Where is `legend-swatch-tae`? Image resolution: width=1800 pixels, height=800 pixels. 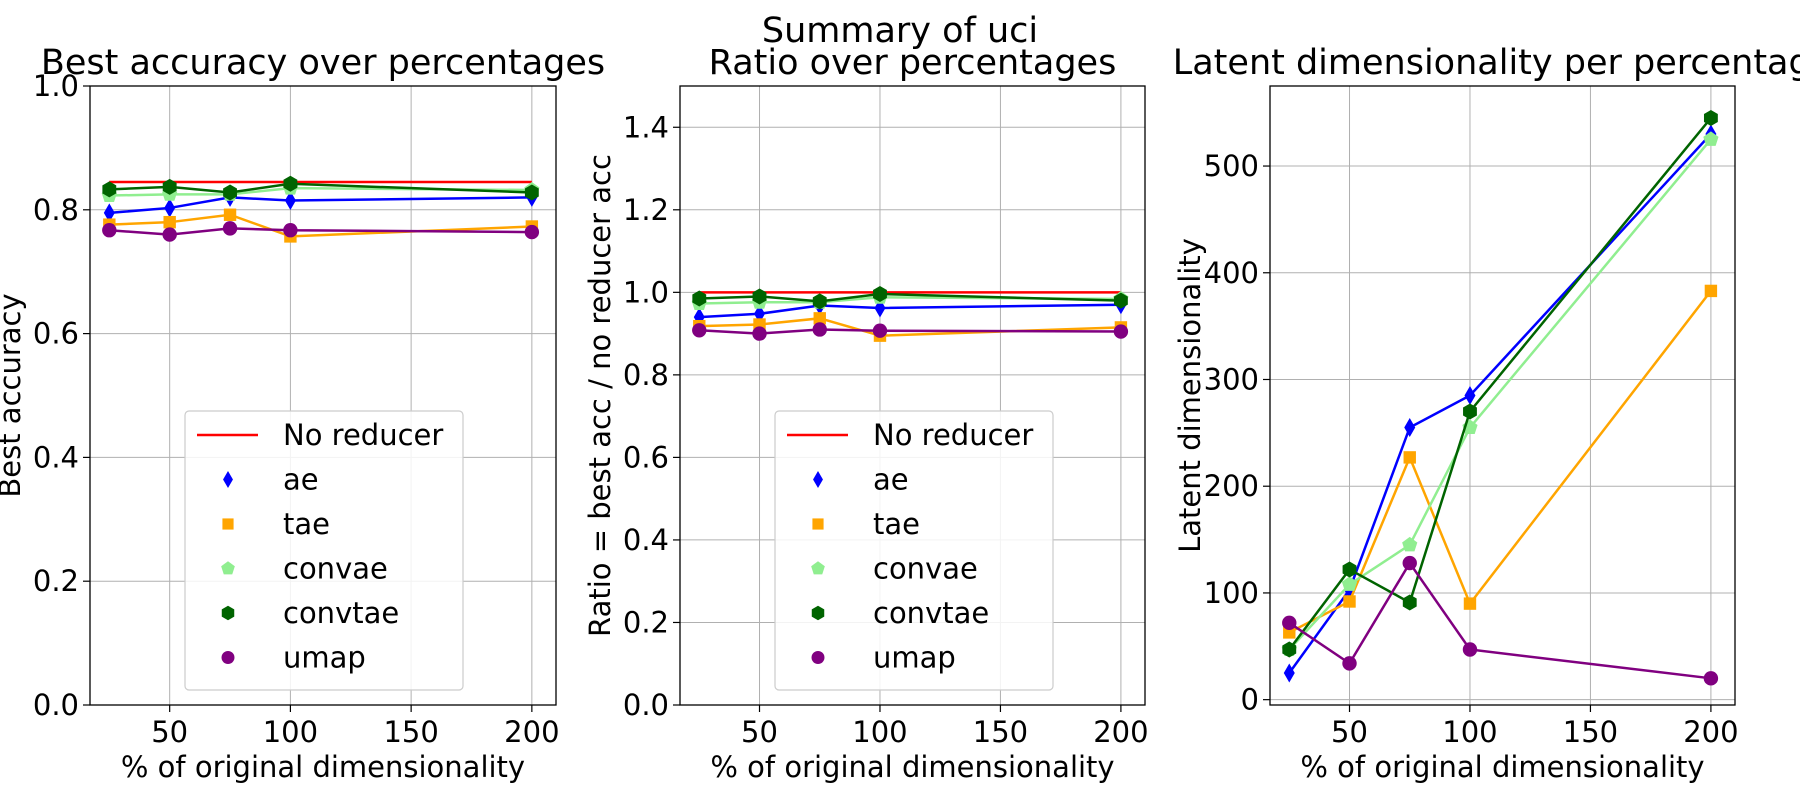 legend-swatch-tae is located at coordinates (818, 524).